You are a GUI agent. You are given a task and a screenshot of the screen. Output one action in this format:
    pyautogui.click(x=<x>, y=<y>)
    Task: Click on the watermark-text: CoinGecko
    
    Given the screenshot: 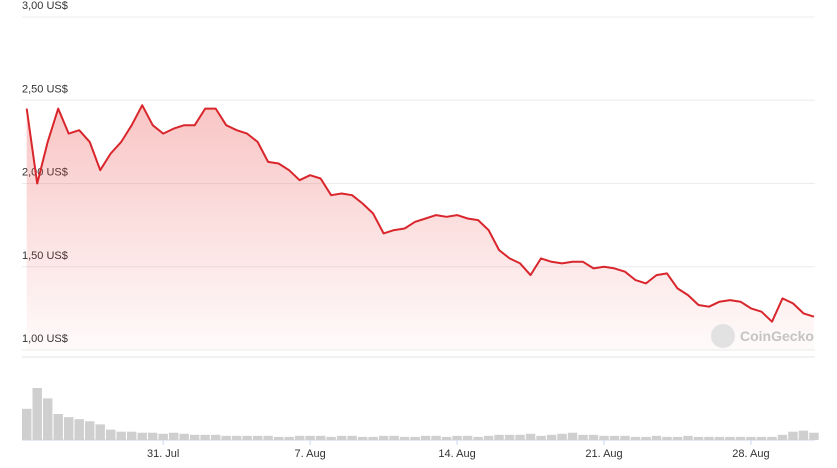 What is the action you would take?
    pyautogui.click(x=777, y=336)
    